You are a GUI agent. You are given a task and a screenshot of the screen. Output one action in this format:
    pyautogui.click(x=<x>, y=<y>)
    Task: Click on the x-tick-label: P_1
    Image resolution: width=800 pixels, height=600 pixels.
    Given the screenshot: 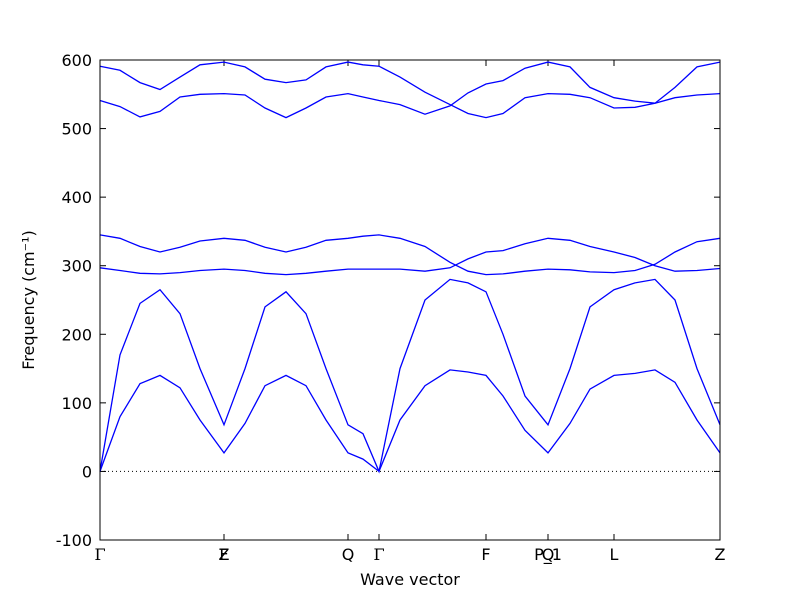 What is the action you would take?
    pyautogui.click(x=548, y=555)
    